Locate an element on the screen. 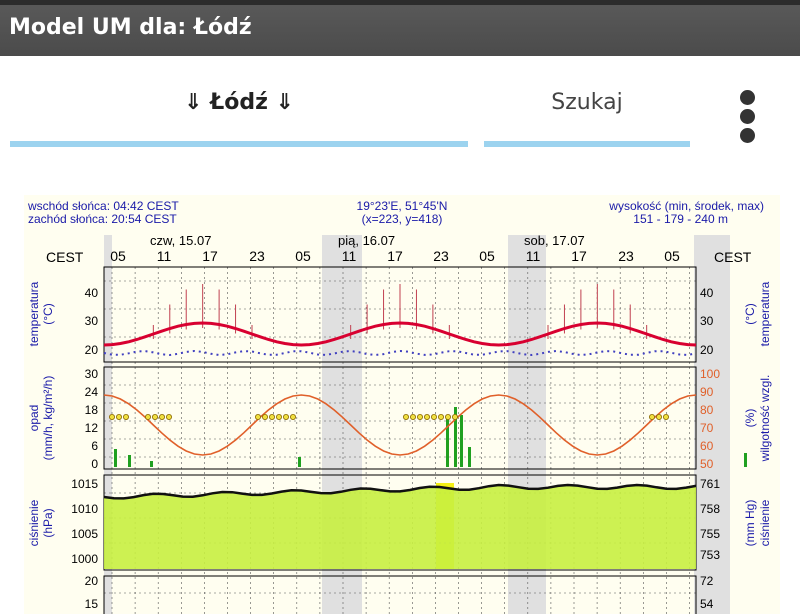  temp-tick: 20 is located at coordinates (92, 350).